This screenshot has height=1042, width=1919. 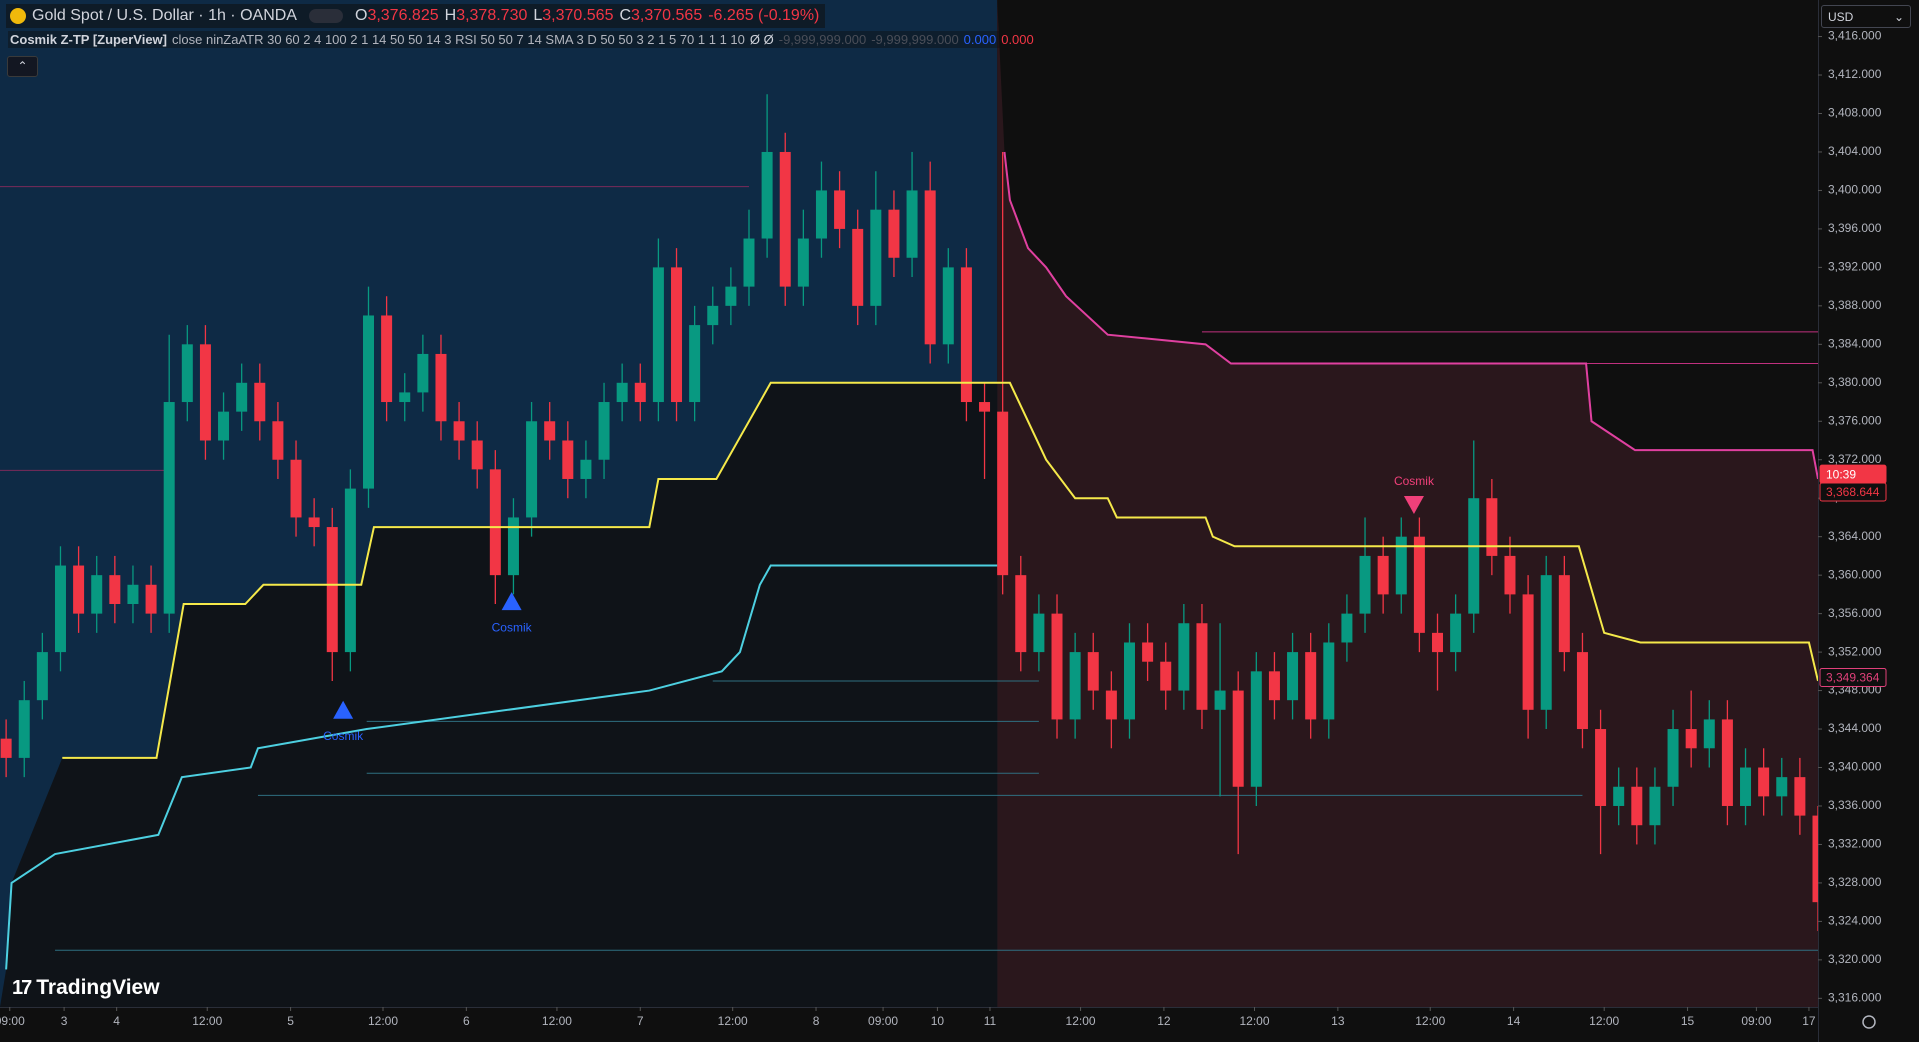 What do you see at coordinates (938, 1021) in the screenshot?
I see `x-tick-label: 10` at bounding box center [938, 1021].